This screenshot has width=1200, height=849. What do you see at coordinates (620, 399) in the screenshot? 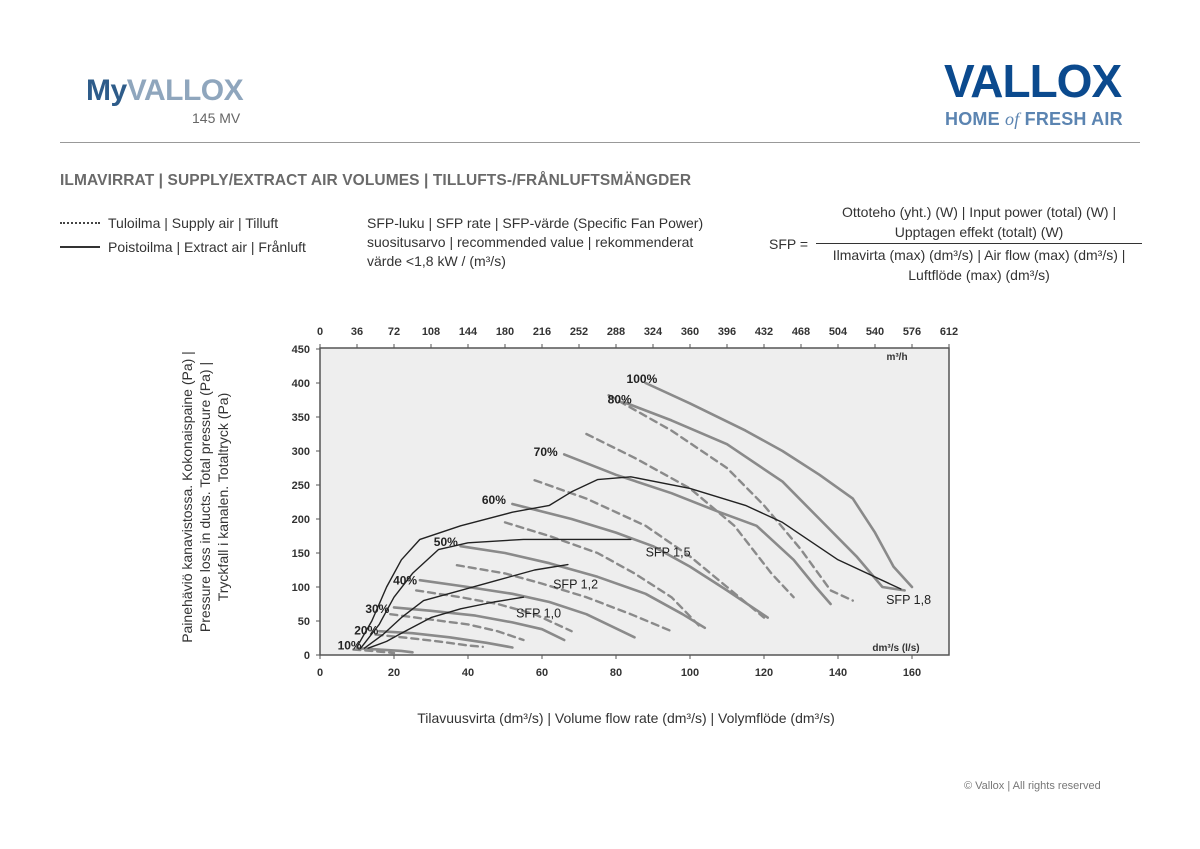
I see `speed-label: 80%` at bounding box center [620, 399].